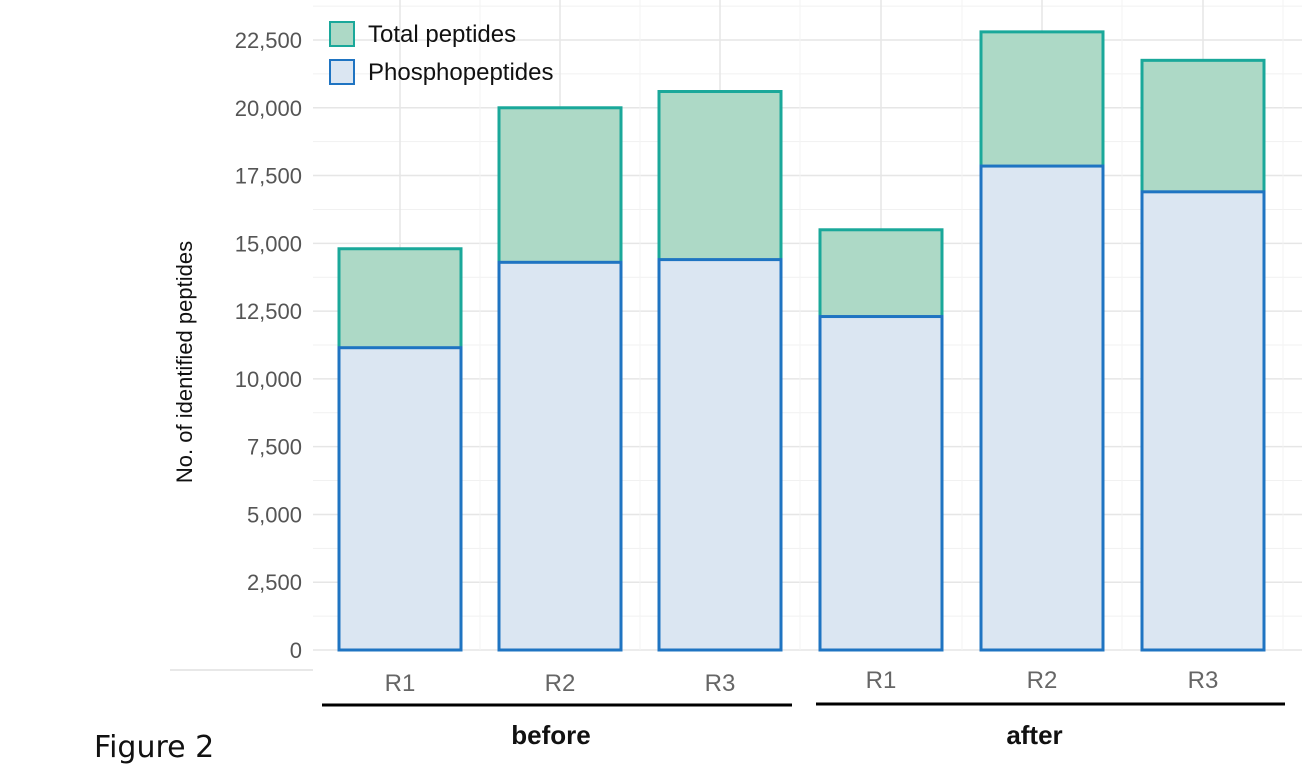  What do you see at coordinates (802, 682) in the screenshot?
I see `x-category-labels: R1 R2 R3 R1 R2 R3` at bounding box center [802, 682].